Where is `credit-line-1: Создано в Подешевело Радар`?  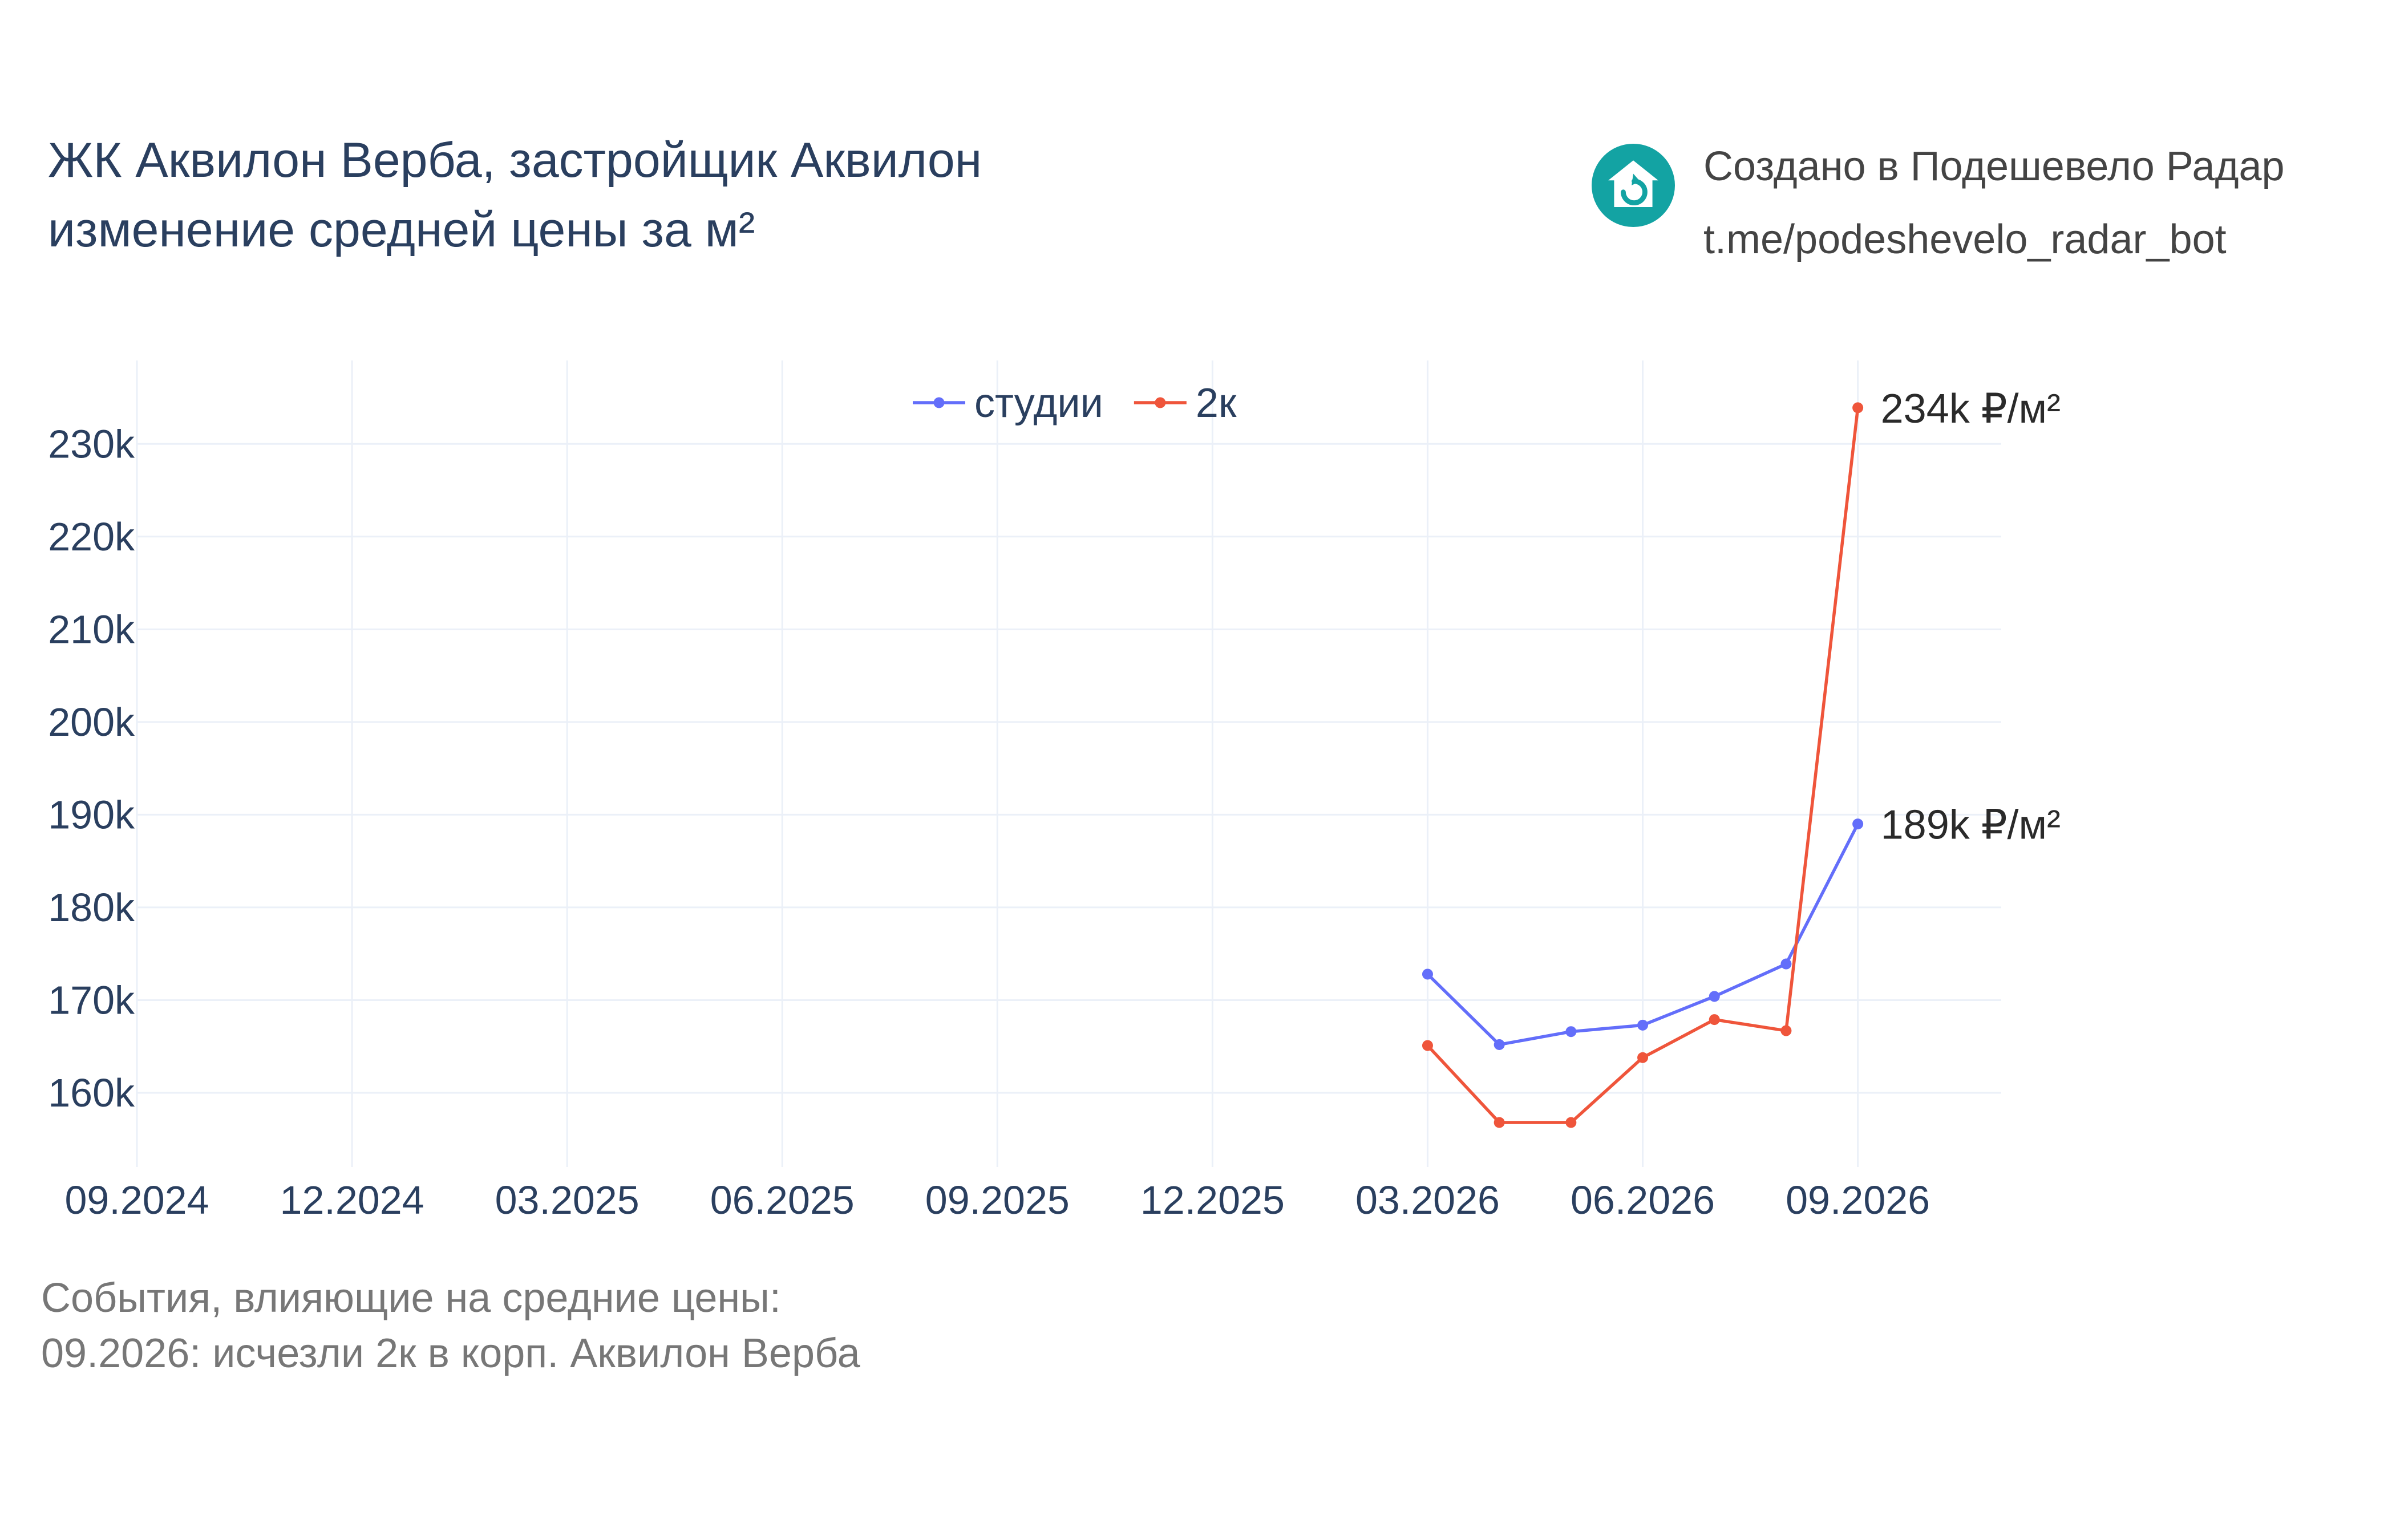
credit-line-1: Создано в Подешевело Радар is located at coordinates (1994, 167).